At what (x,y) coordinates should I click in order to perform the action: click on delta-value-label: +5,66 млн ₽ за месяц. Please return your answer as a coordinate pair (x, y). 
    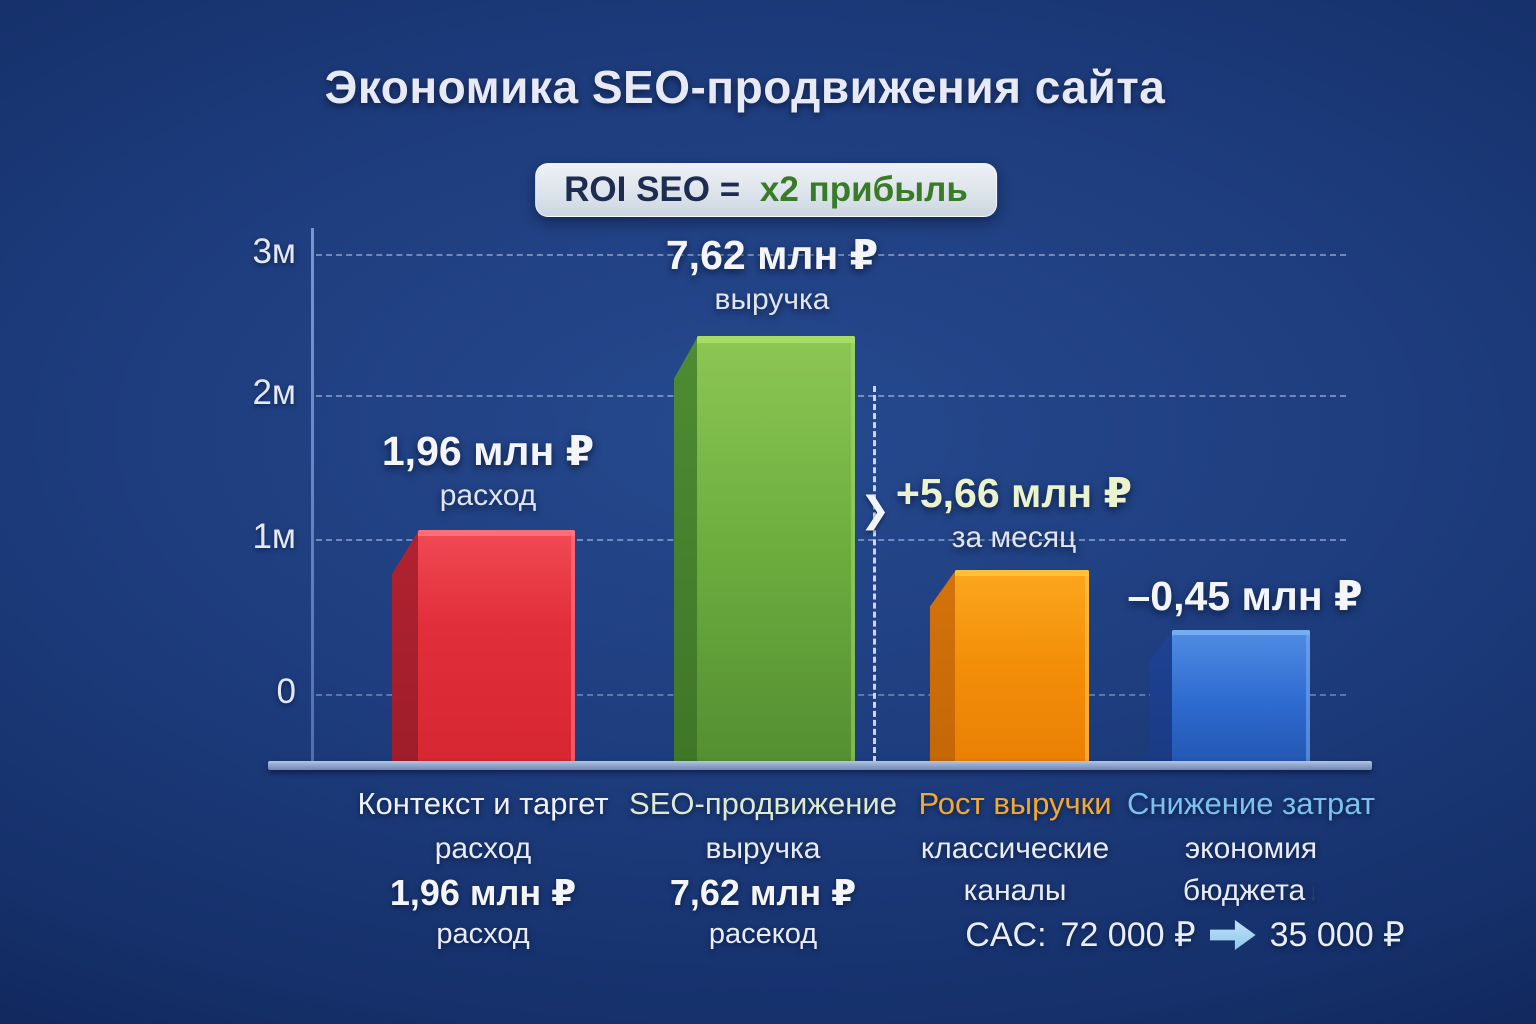
    Looking at the image, I should click on (1014, 512).